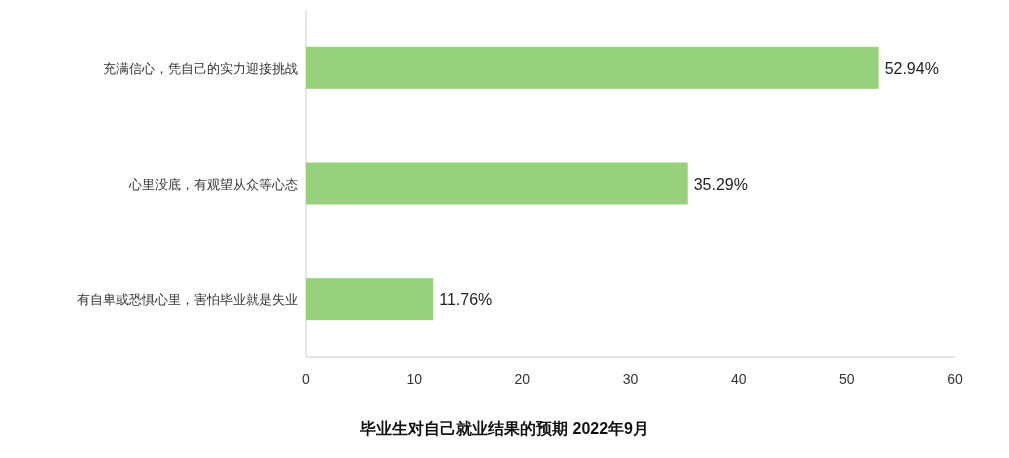 The width and height of the screenshot is (1009, 458). What do you see at coordinates (466, 300) in the screenshot?
I see `data-label: 11.76%` at bounding box center [466, 300].